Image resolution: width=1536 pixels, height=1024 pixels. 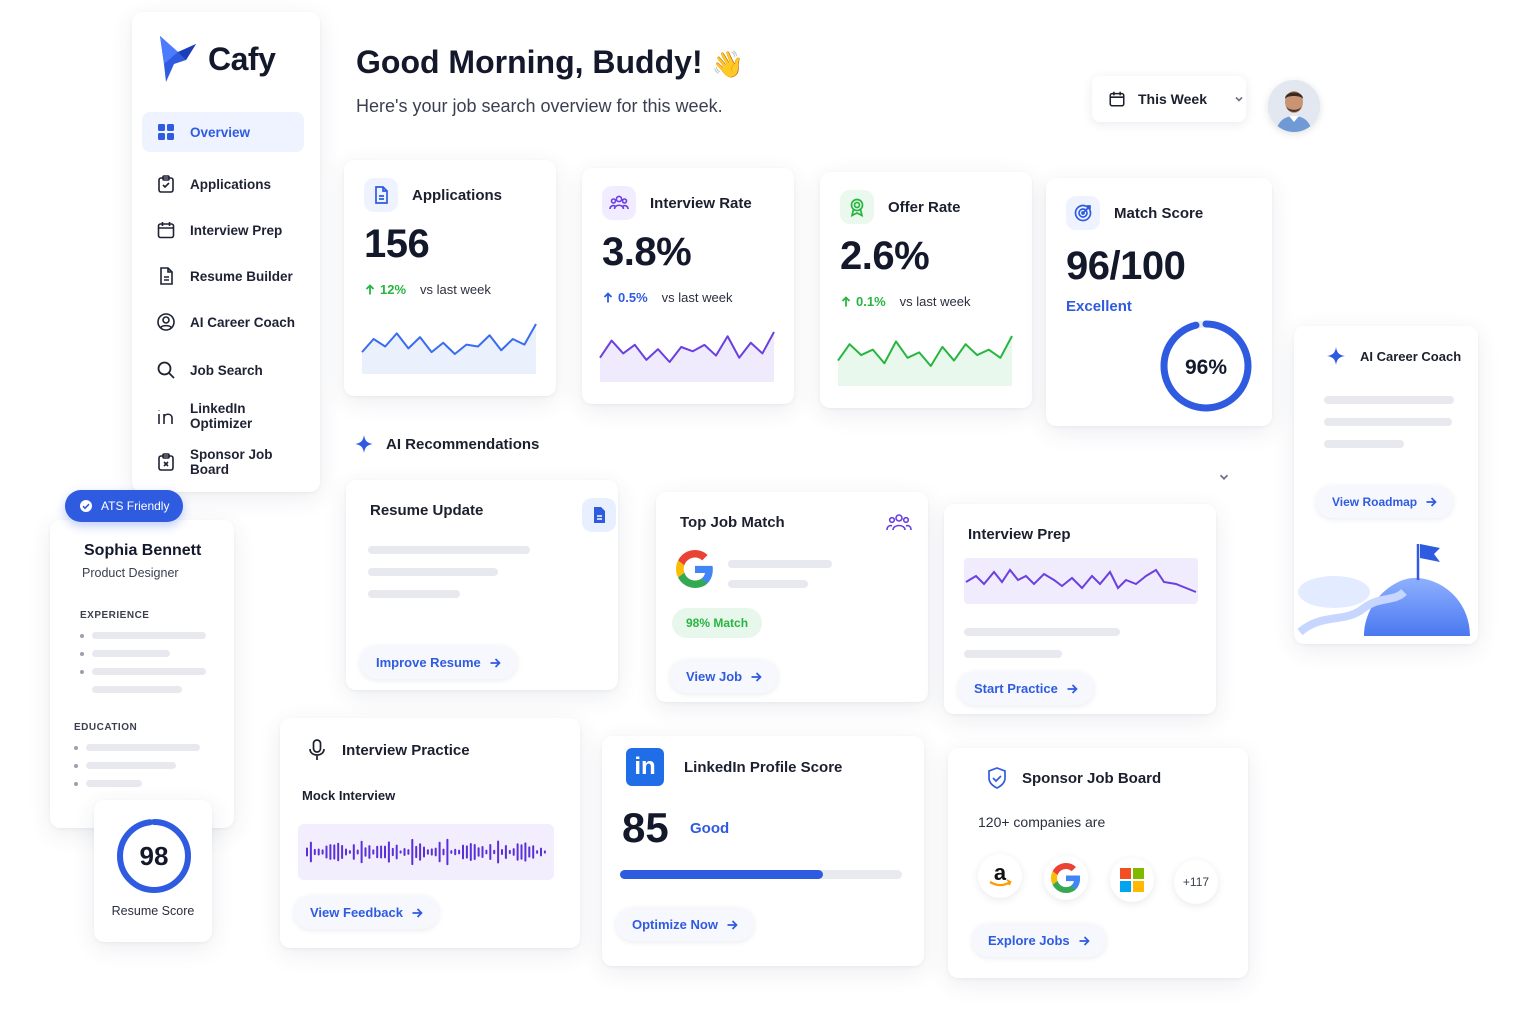 I want to click on button-label: Optimize Now, so click(x=675, y=924).